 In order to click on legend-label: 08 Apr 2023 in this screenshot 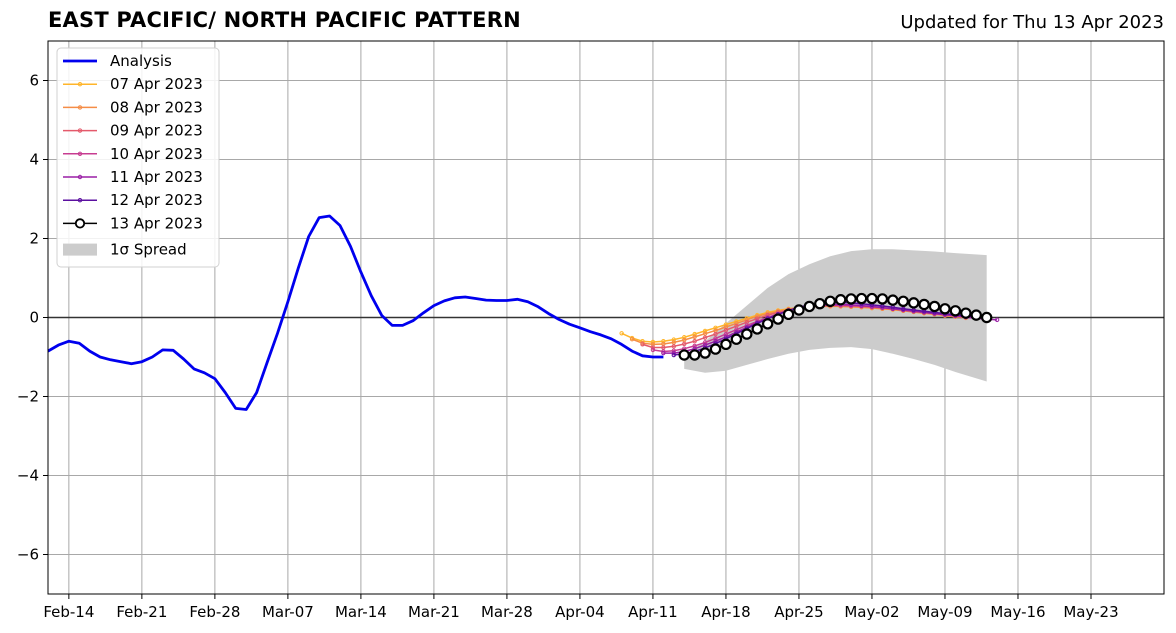, I will do `click(156, 107)`.